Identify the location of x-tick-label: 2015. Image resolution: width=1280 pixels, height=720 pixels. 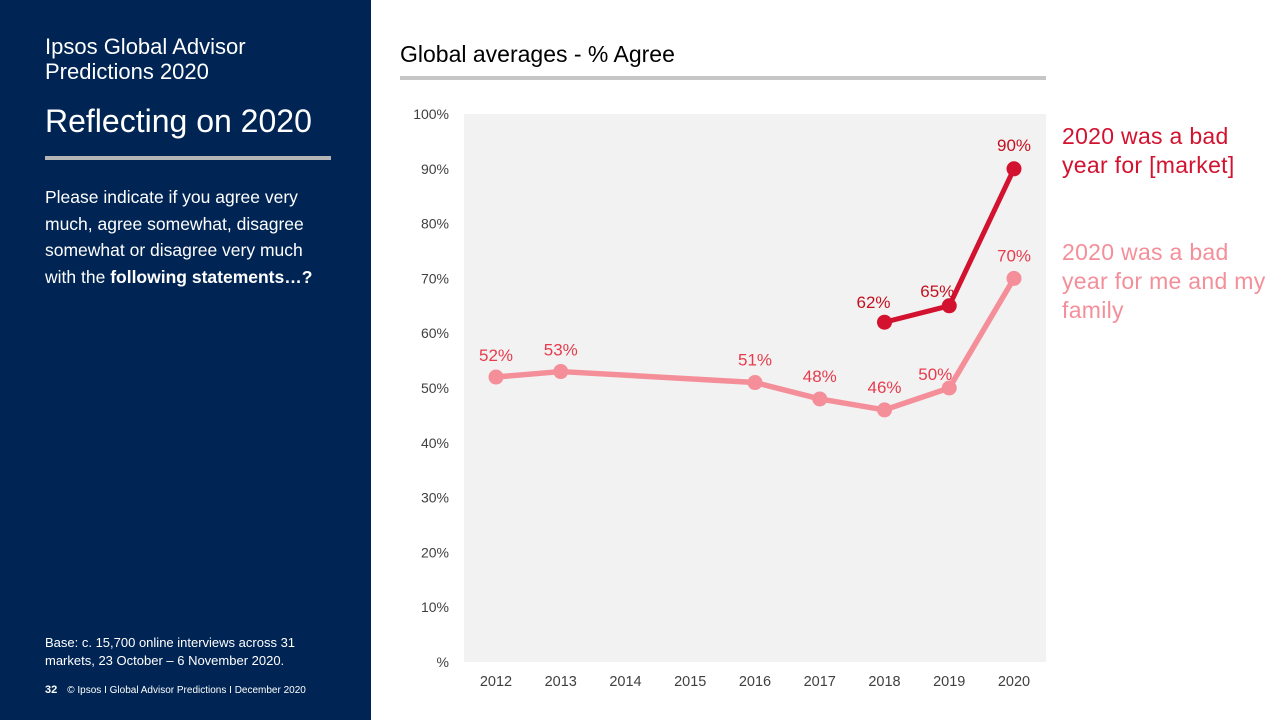
(690, 682).